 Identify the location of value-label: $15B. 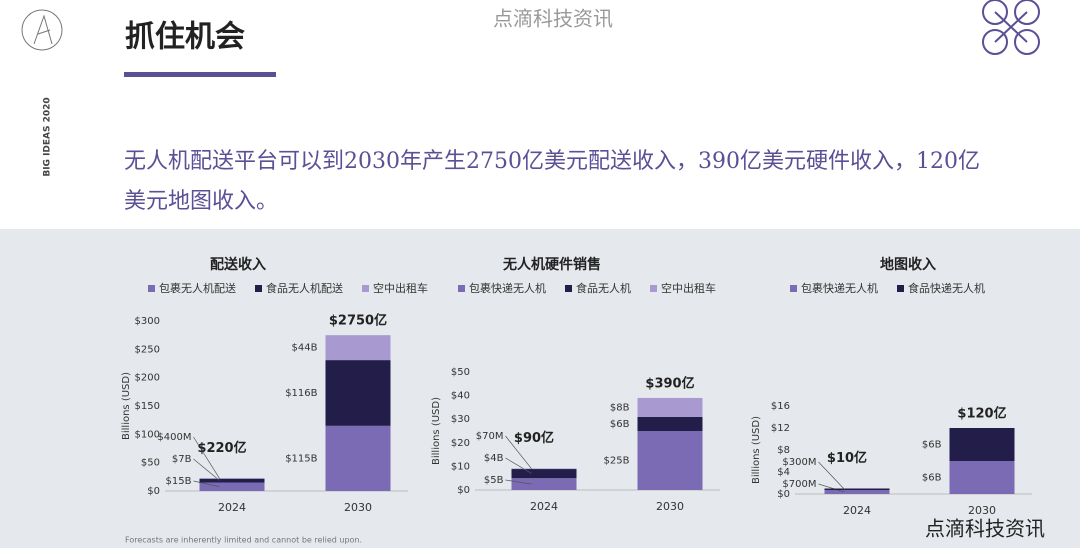
(179, 481).